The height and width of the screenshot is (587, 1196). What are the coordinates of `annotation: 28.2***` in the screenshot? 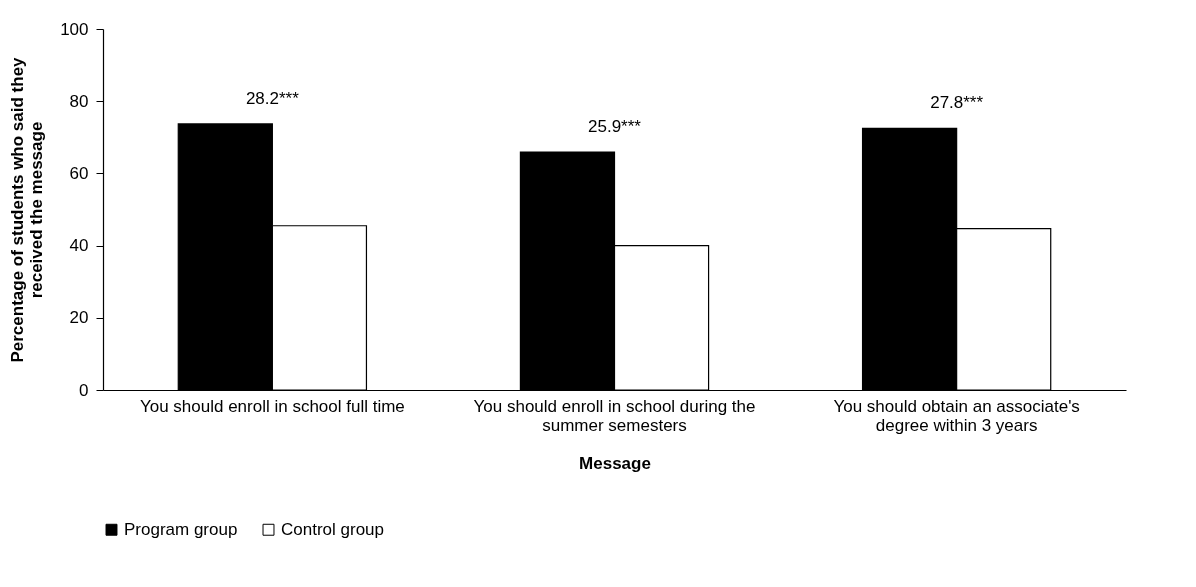 It's located at (272, 98).